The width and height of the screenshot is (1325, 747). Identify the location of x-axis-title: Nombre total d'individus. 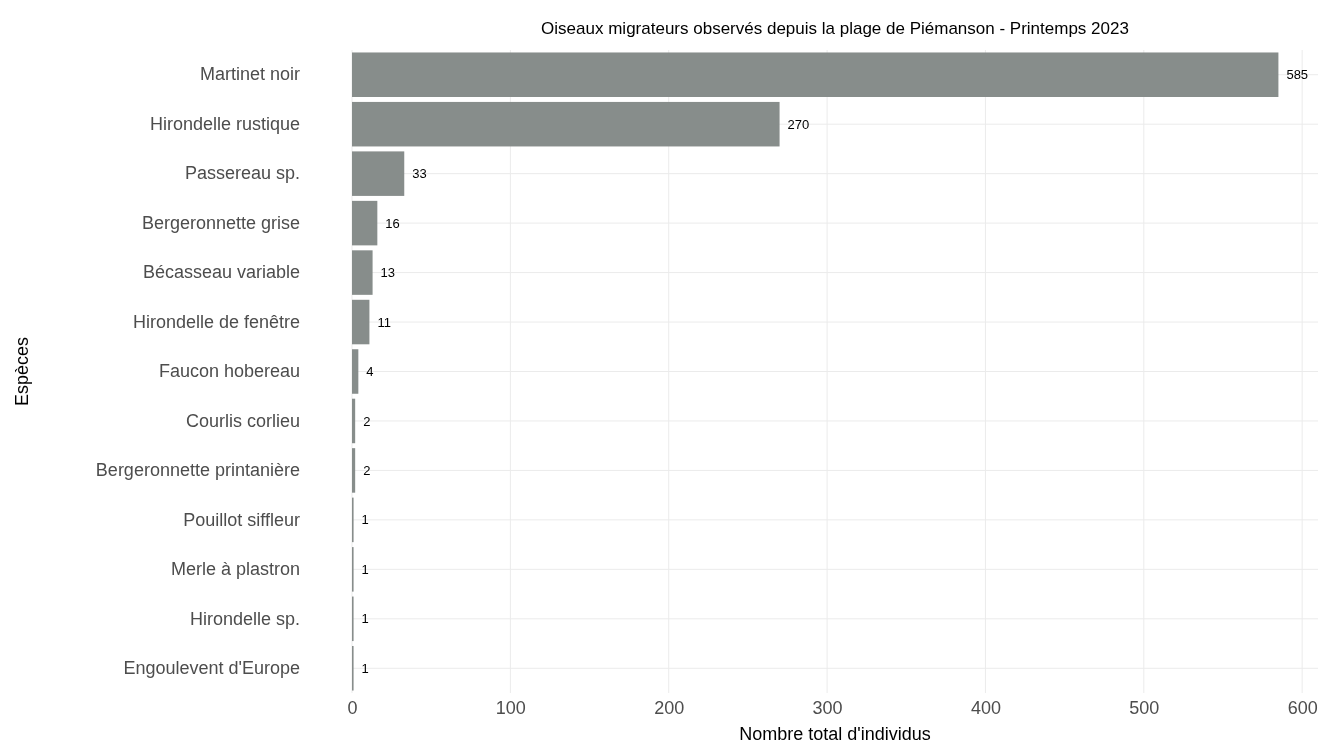
(835, 734).